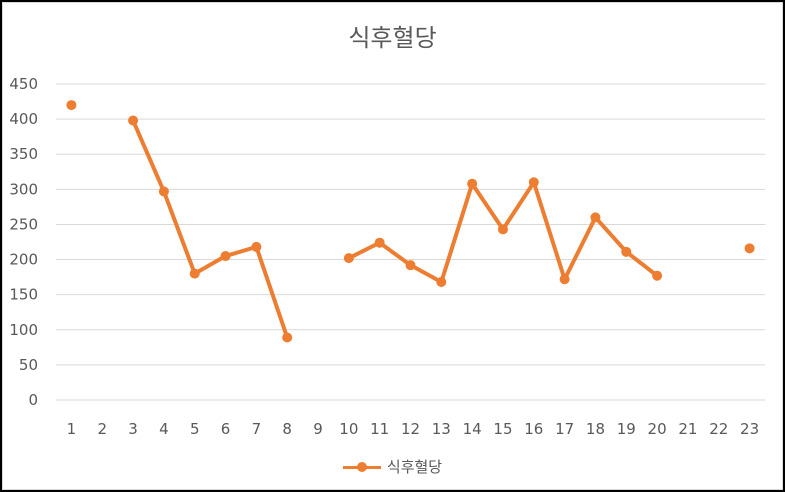 This screenshot has width=785, height=492. I want to click on x-tick-label: 16, so click(533, 429).